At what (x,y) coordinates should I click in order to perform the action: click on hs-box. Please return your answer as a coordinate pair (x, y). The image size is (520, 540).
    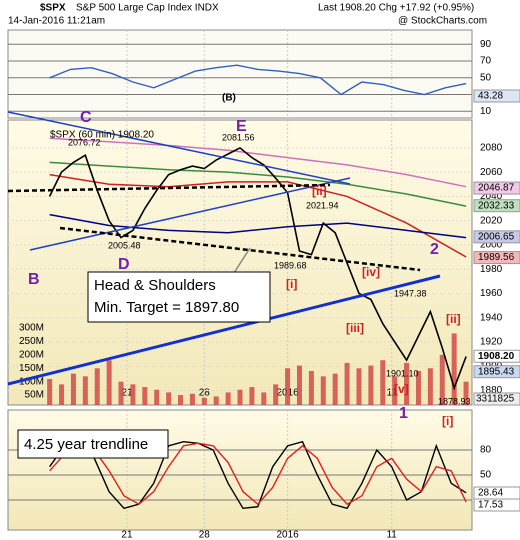
    Looking at the image, I should click on (179, 297).